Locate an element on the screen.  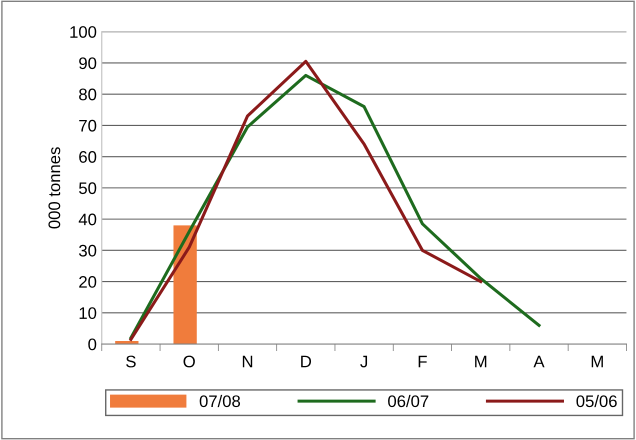
x-tick-label: F is located at coordinates (422, 362).